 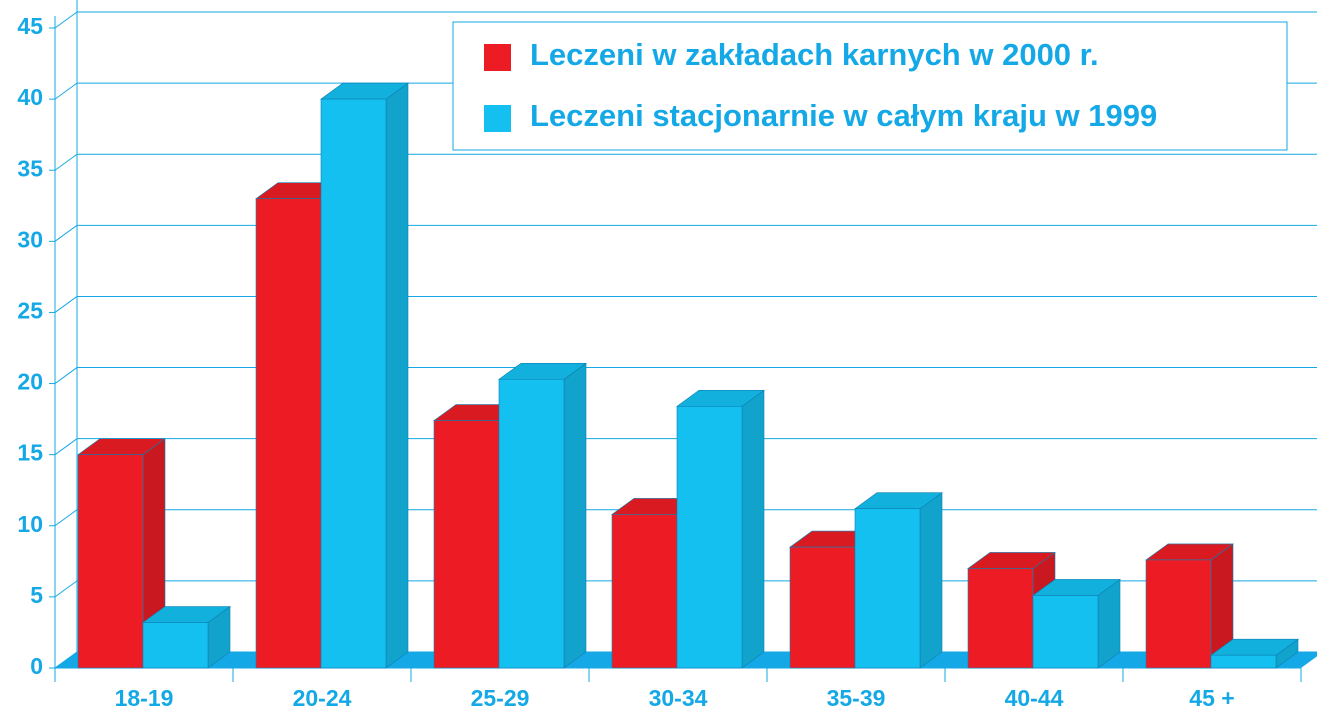 I want to click on x-tick-label: 18-19, so click(x=144, y=698).